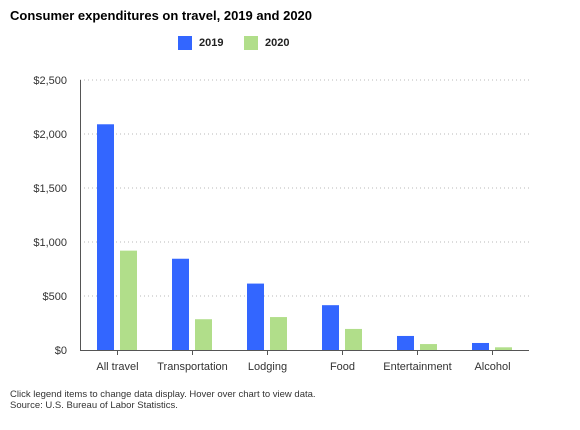  I want to click on bar-2019-alcohol, so click(480, 346).